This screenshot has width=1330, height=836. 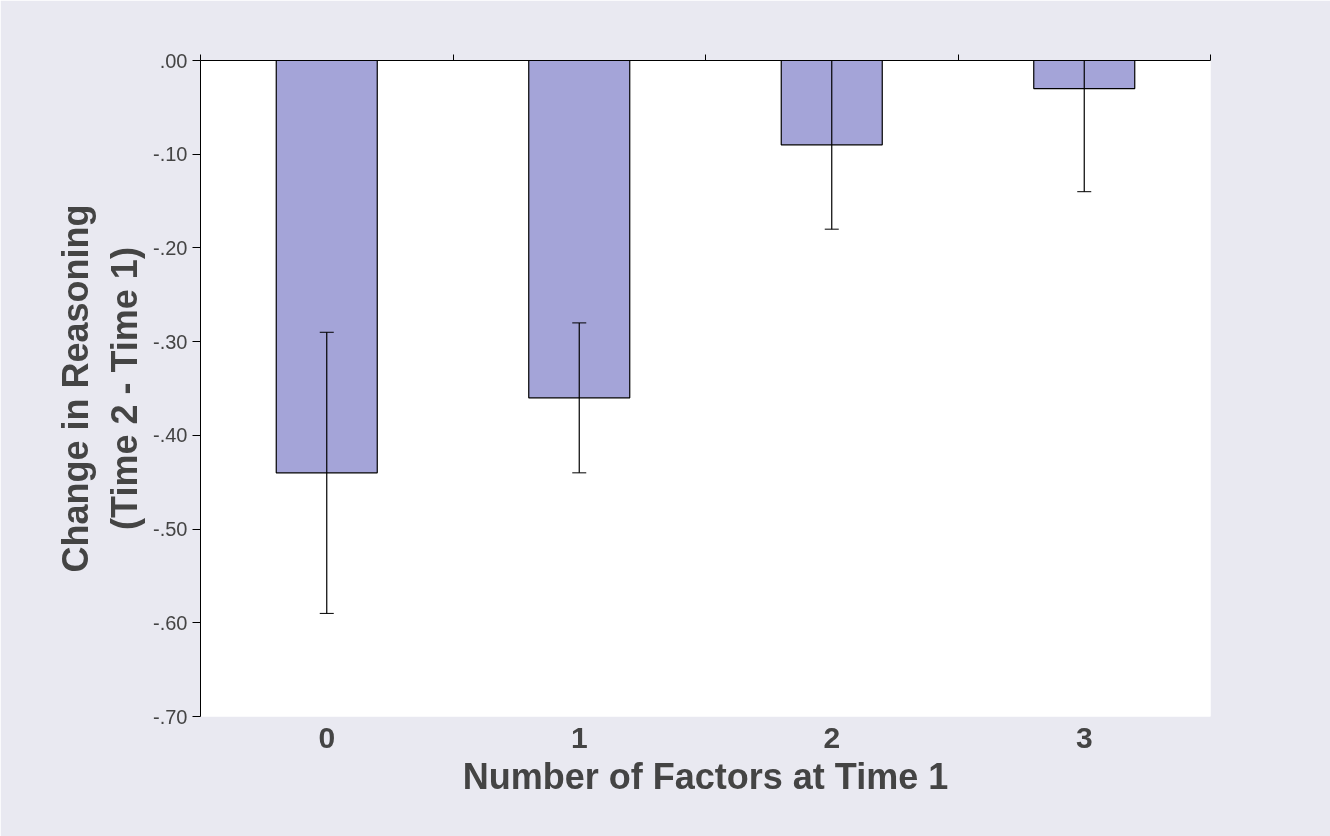 I want to click on y-tick-label: -.40, so click(x=170, y=435).